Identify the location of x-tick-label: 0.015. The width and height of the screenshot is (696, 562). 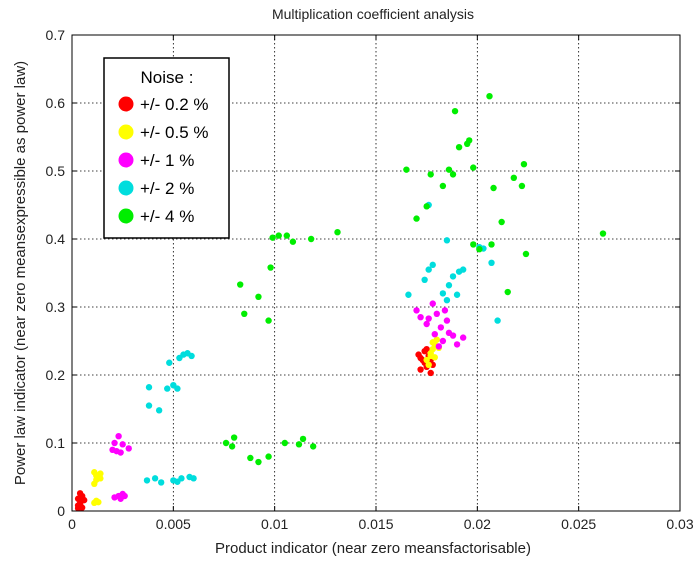
(375, 524).